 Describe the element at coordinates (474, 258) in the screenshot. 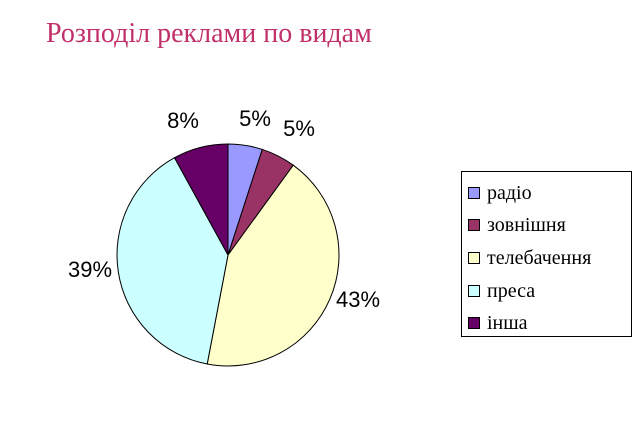

I see `legend-swatch-television` at that location.